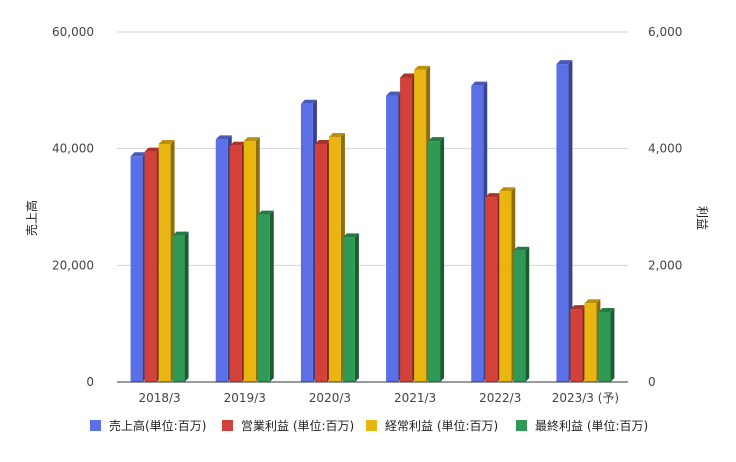 This screenshot has height=462, width=736. Describe the element at coordinates (159, 398) in the screenshot. I see `x-tick-label: 2018/3` at that location.